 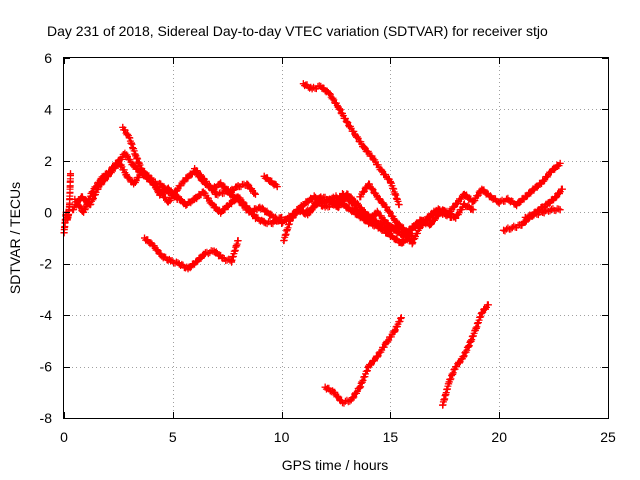 I want to click on x-tick-label: 15, so click(x=391, y=437).